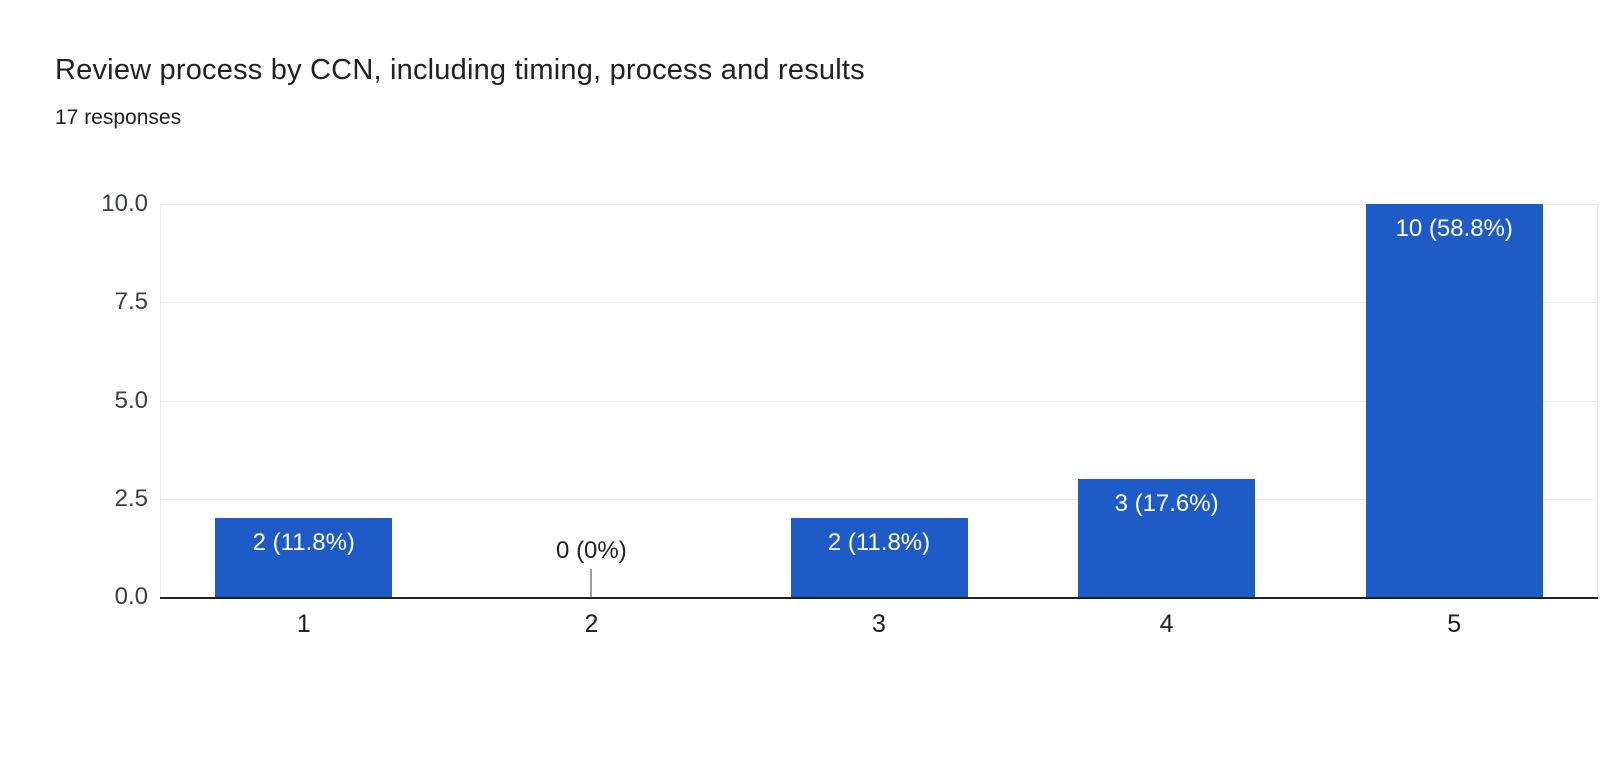  What do you see at coordinates (1454, 228) in the screenshot?
I see `bar-value-label: 10 (58.8%)` at bounding box center [1454, 228].